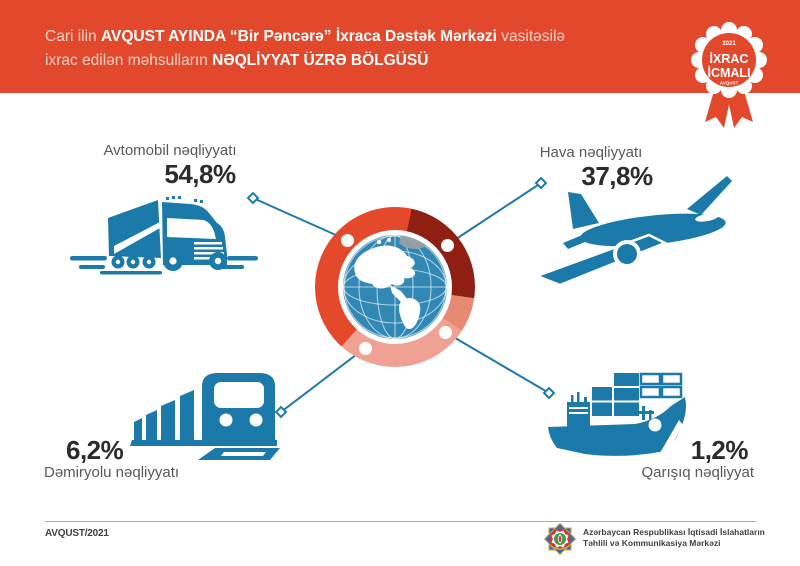  What do you see at coordinates (729, 83) in the screenshot?
I see `badge-month: AVQUST` at bounding box center [729, 83].